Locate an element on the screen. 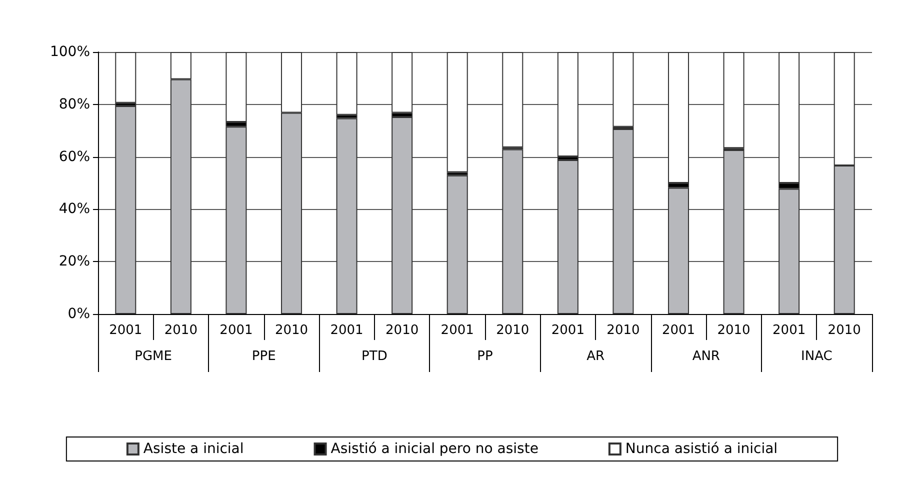  text: PP is located at coordinates (485, 356).